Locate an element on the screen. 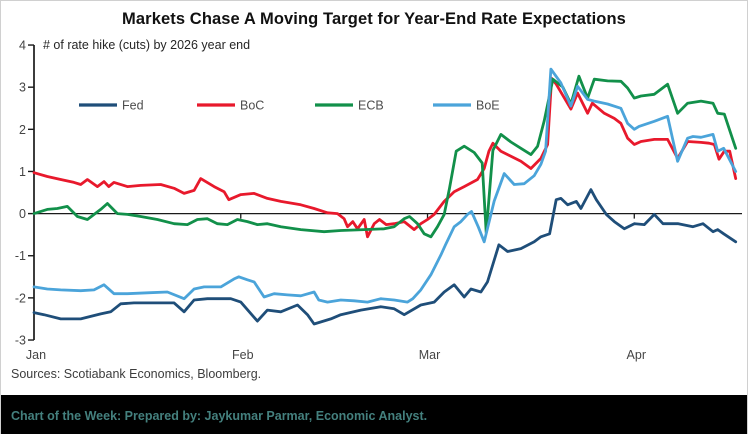  y-tick-label: -3 is located at coordinates (20, 341).